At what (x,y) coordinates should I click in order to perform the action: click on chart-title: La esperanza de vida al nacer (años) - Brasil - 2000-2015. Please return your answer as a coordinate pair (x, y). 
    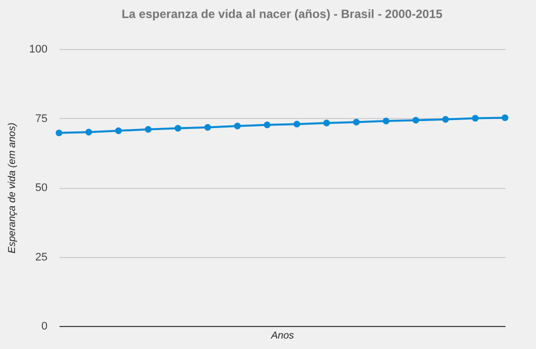
    Looking at the image, I should click on (282, 14).